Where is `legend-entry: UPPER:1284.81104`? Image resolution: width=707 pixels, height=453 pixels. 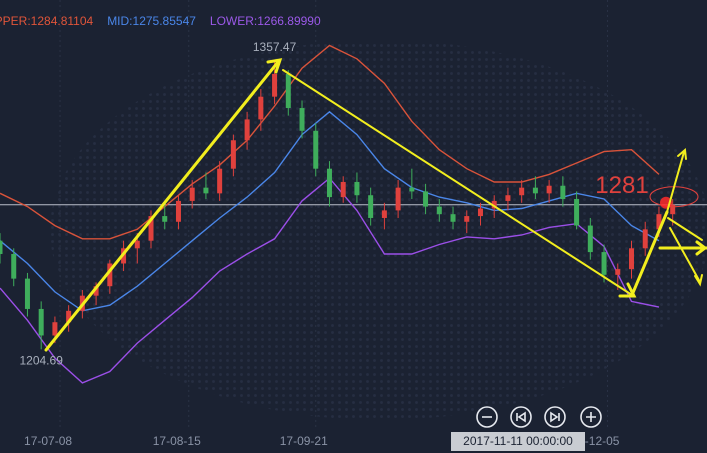
legend-entry: UPPER:1284.81104 is located at coordinates (47, 21).